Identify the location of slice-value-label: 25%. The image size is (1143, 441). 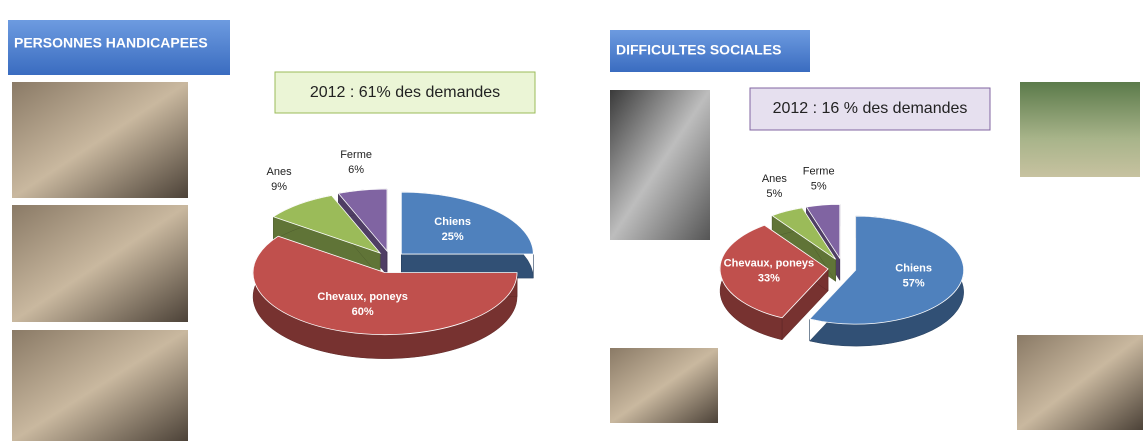
(453, 237).